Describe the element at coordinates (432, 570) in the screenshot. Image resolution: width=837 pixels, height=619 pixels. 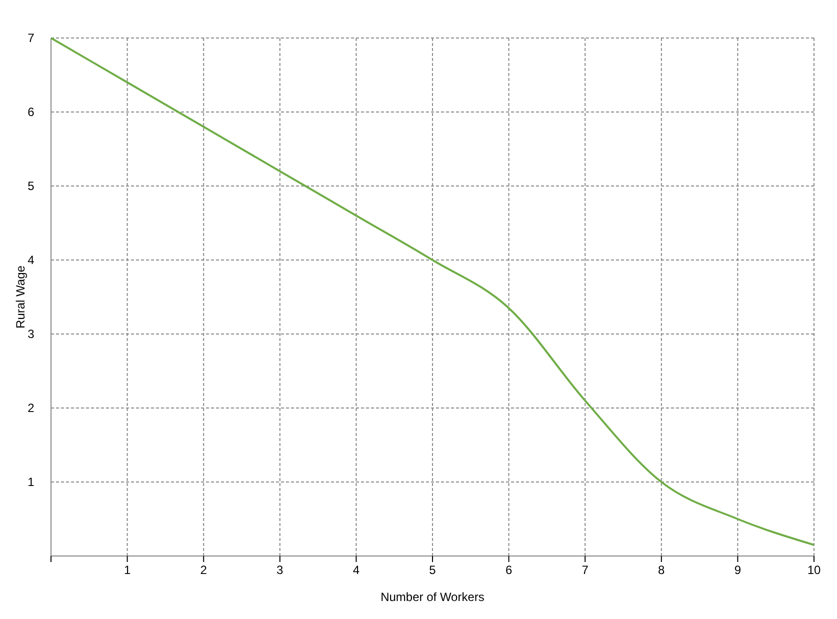
I see `x-tick-label: 5` at that location.